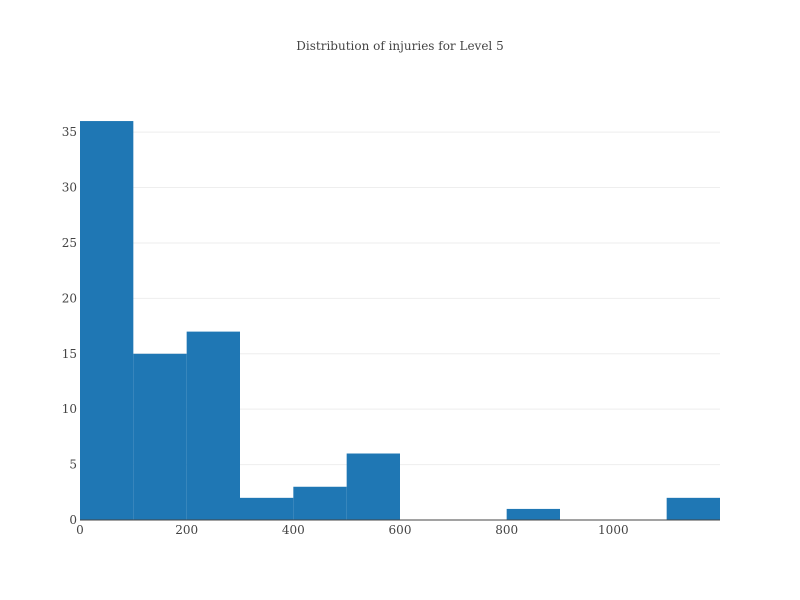 The width and height of the screenshot is (800, 600). What do you see at coordinates (69, 243) in the screenshot?
I see `y-tick-label: 25` at bounding box center [69, 243].